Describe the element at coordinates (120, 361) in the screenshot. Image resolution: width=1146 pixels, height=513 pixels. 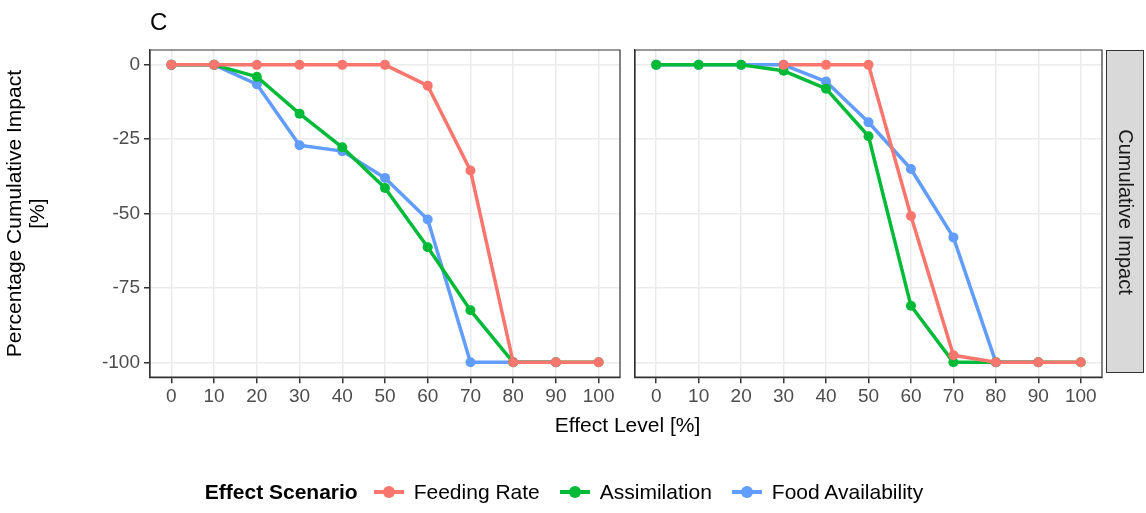
I see `y-tick-label: -100` at that location.